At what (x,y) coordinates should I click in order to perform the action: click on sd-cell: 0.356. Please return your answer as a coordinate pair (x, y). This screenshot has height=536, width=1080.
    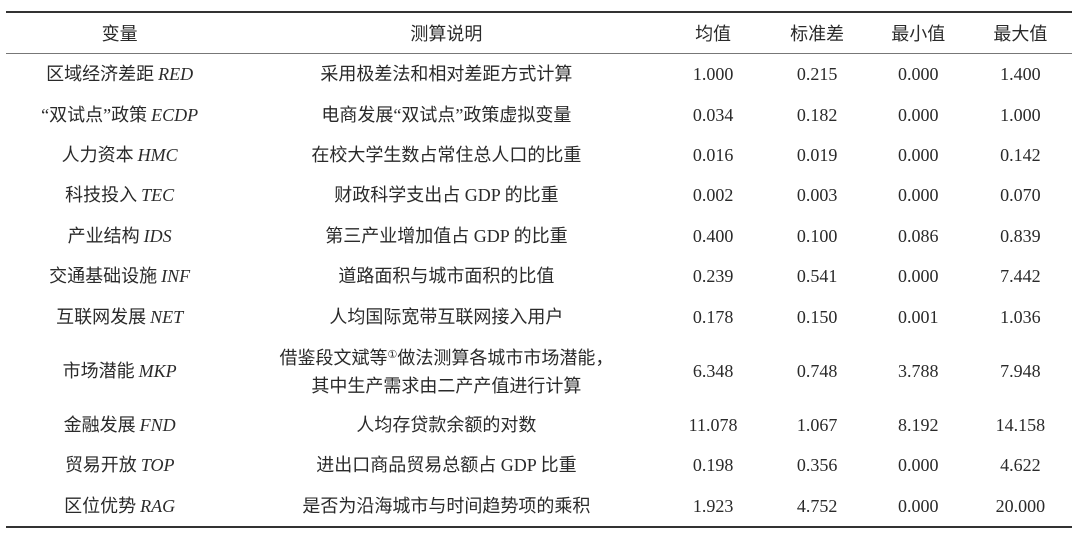
    Looking at the image, I should click on (817, 465).